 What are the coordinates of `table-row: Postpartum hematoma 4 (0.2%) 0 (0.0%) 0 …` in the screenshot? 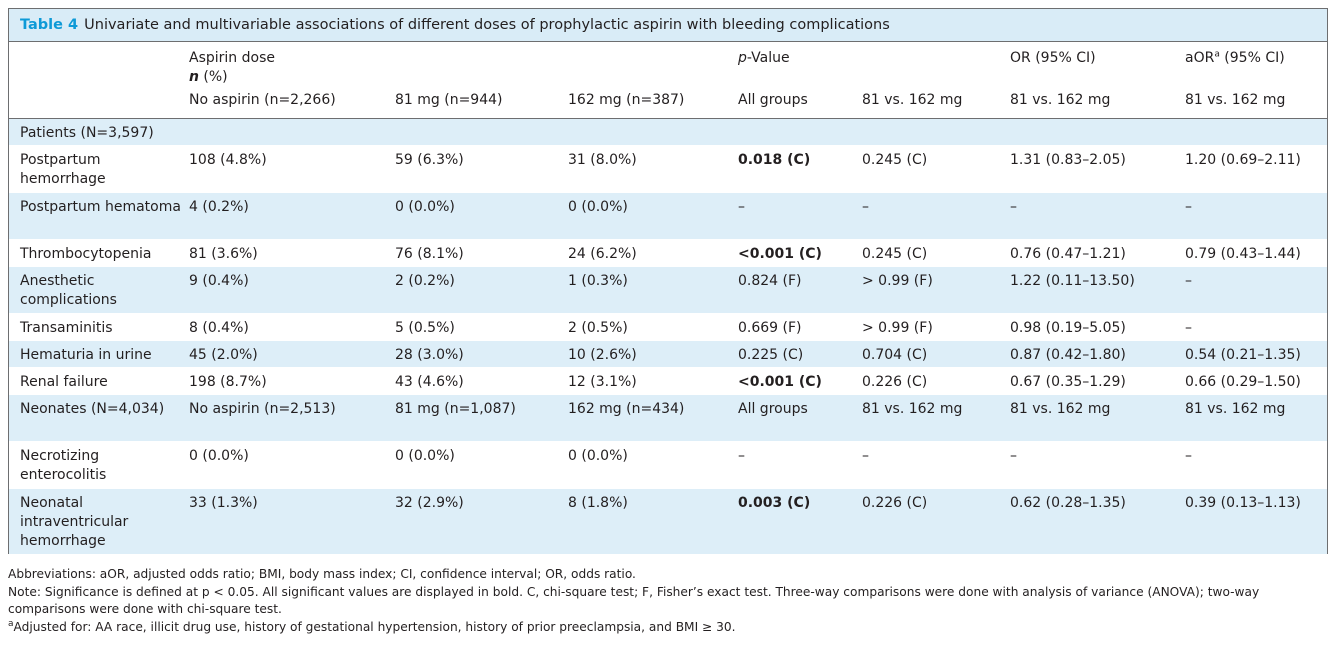 It's located at (668, 215).